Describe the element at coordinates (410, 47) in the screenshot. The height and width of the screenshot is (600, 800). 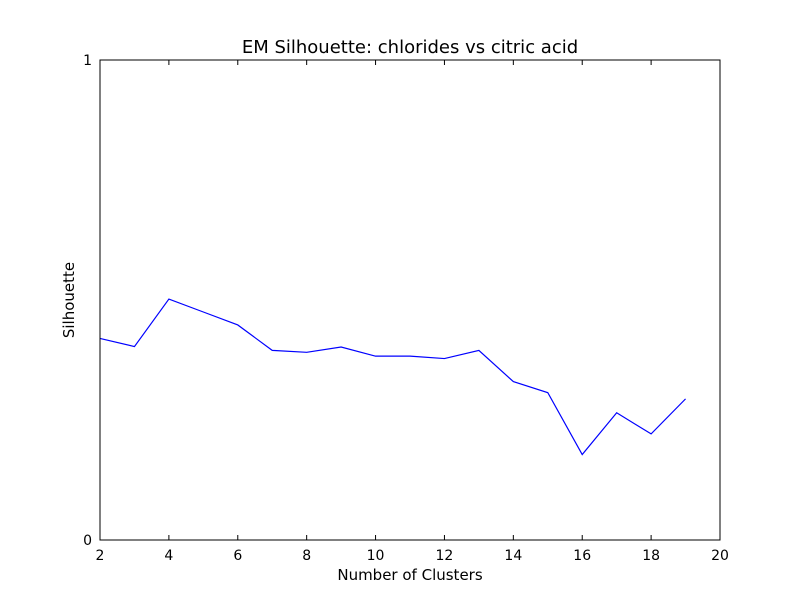
I see `chart-title: EM Silhouette: chlorides vs citric acid` at that location.